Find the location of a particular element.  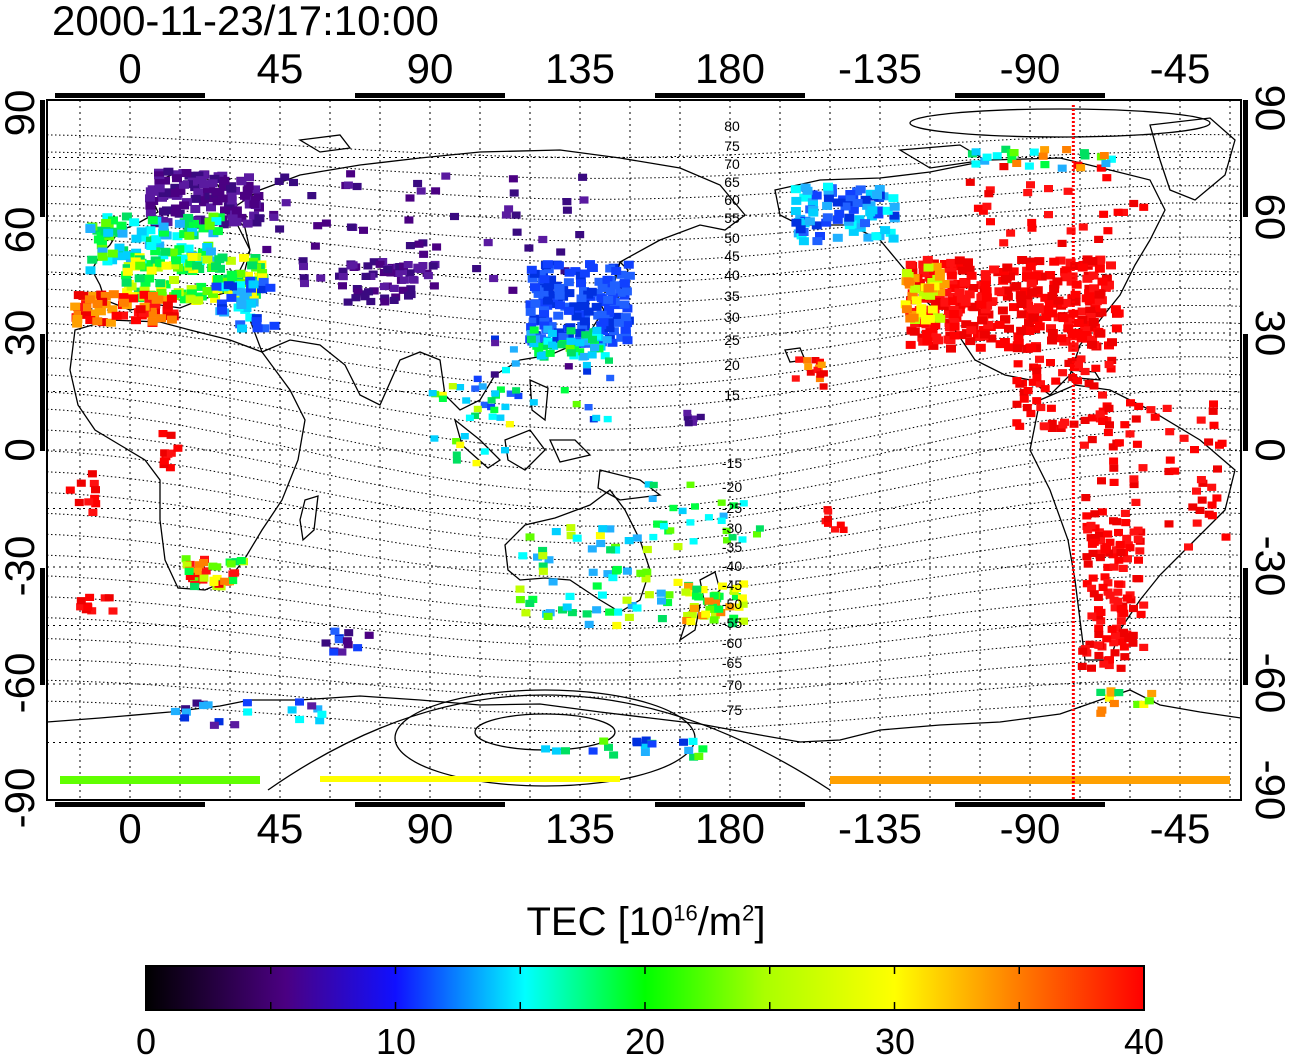

lon-tick-0-top: 0 is located at coordinates (129, 68).